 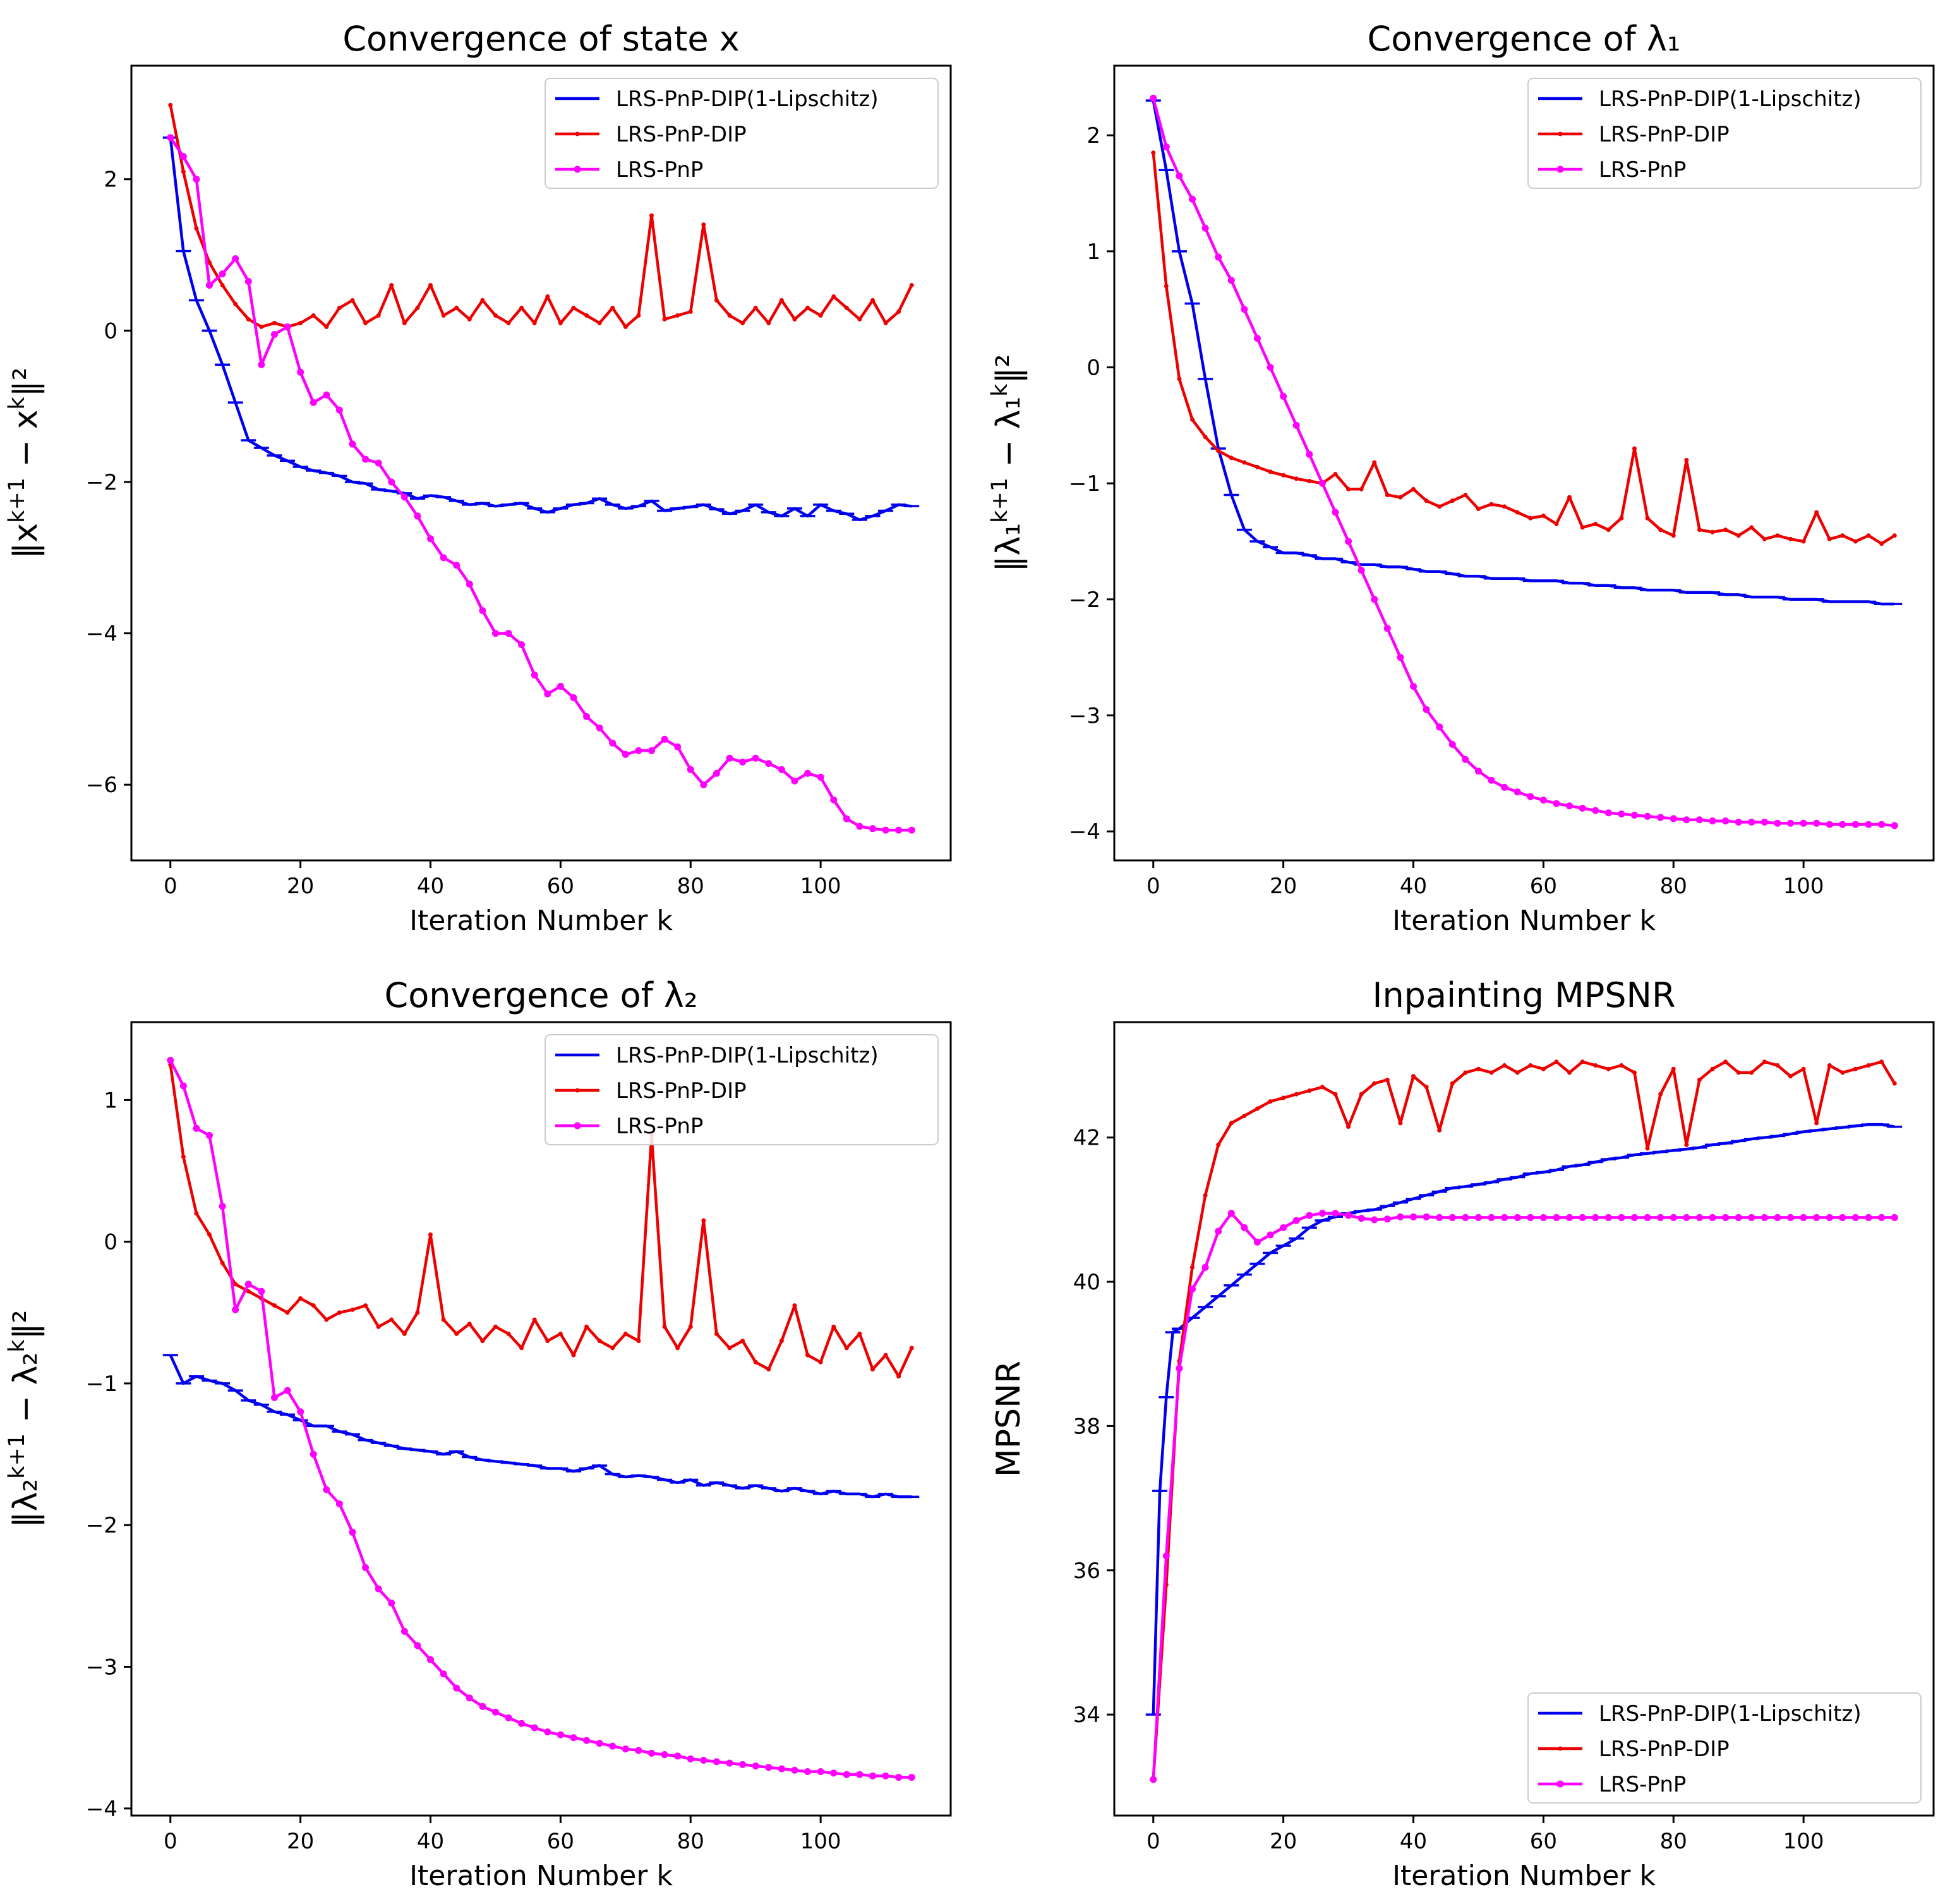 What do you see at coordinates (430, 886) in the screenshot?
I see `x-tick-label: 40` at bounding box center [430, 886].